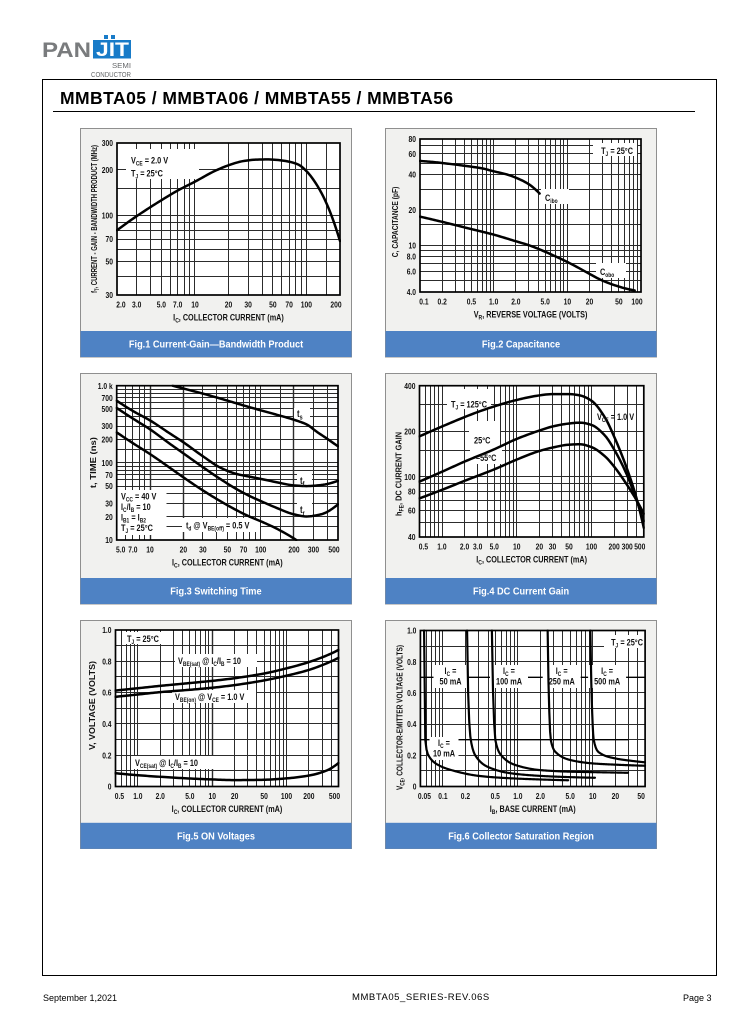 The height and width of the screenshot is (1032, 729). I want to click on svg-text: 400, so click(409, 386).